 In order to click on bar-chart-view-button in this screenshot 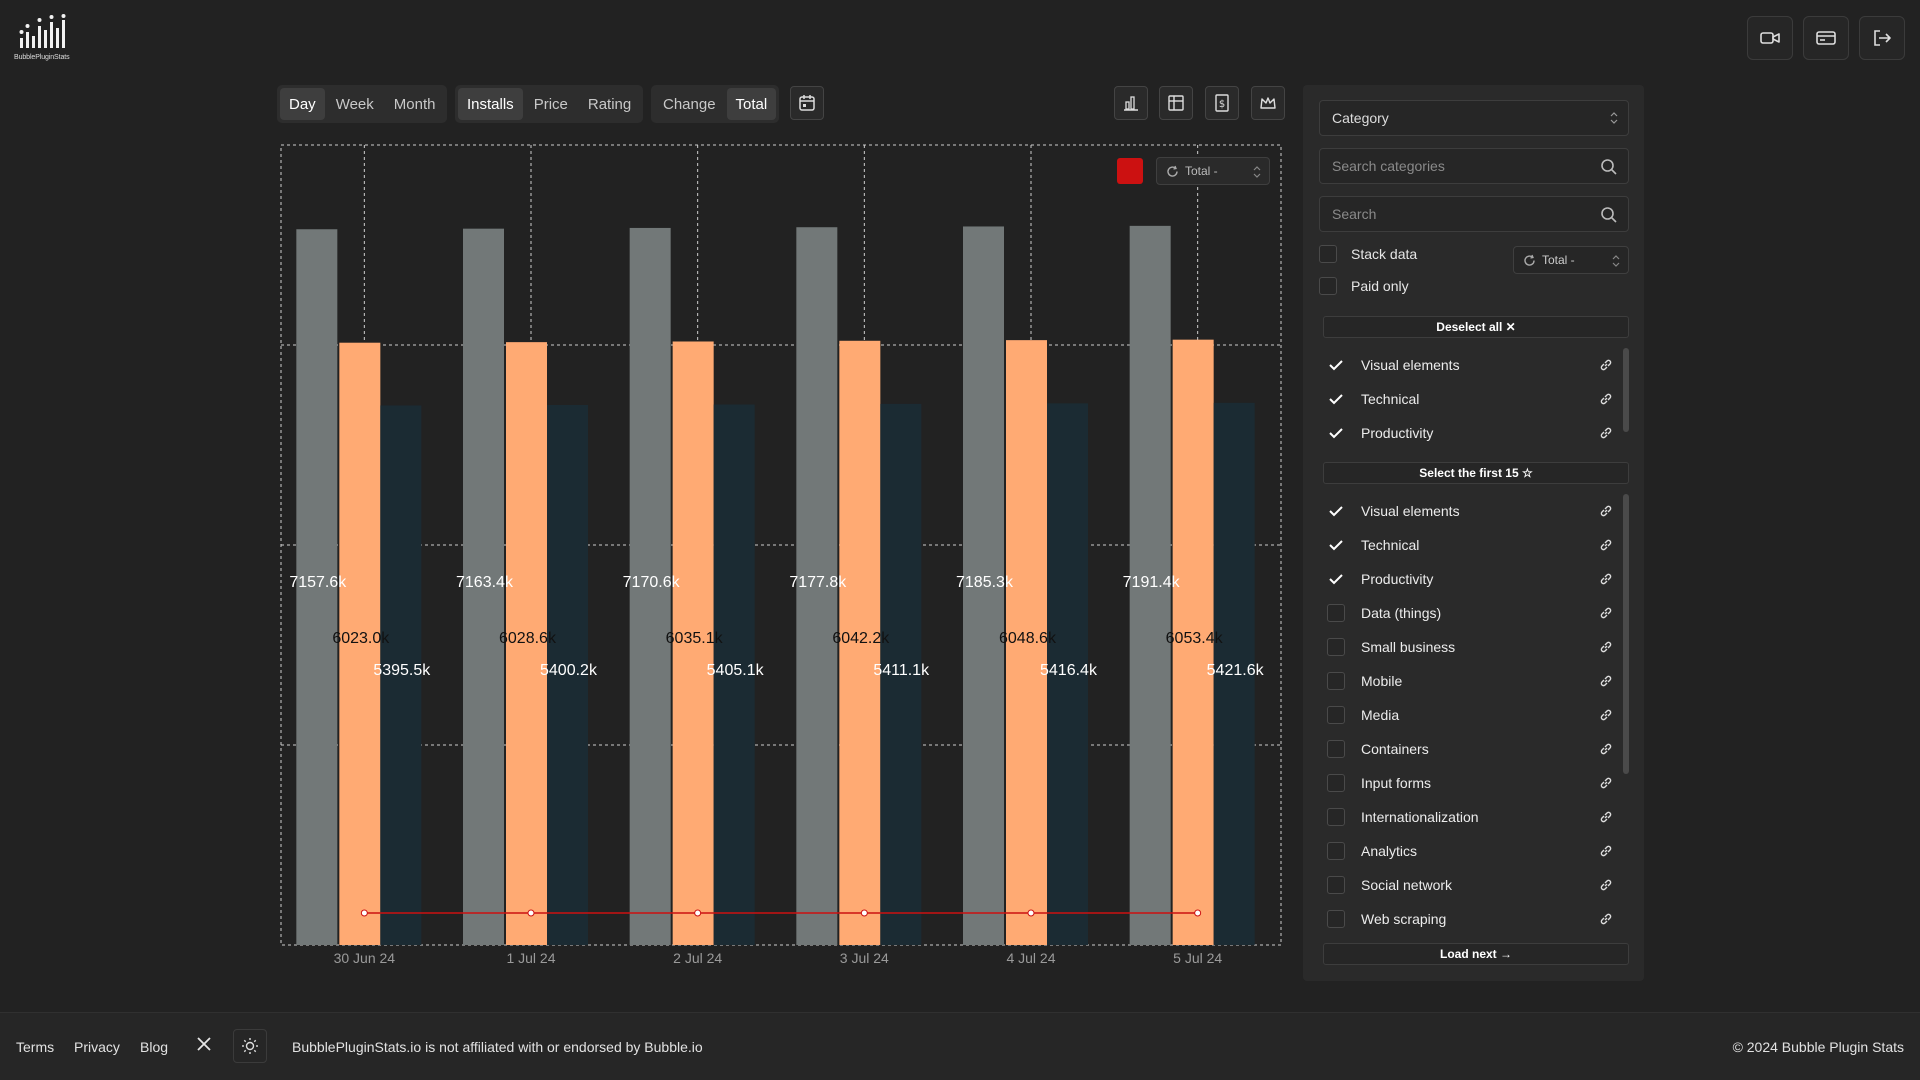, I will do `click(1131, 103)`.